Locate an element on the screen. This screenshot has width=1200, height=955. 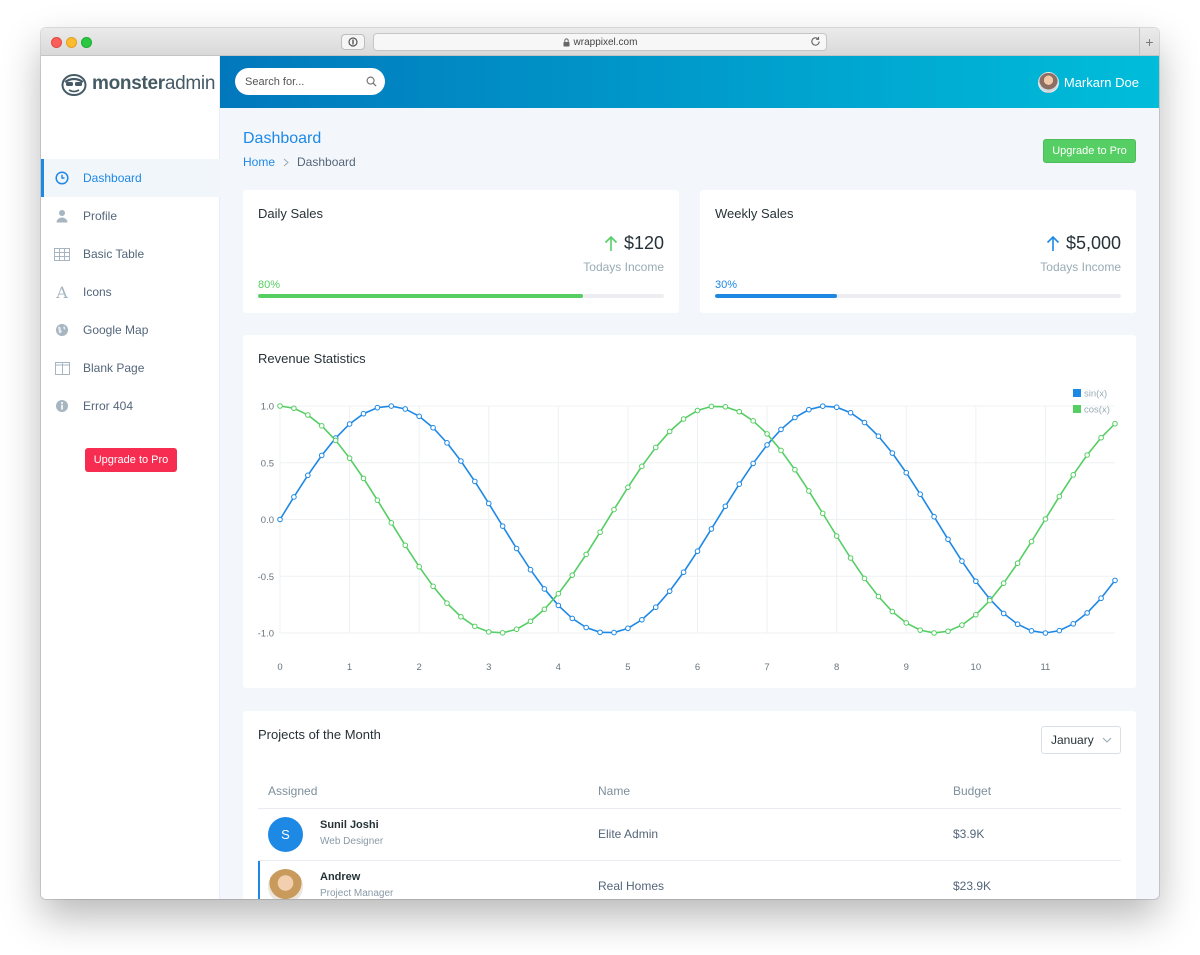
search-input is located at coordinates (300, 81).